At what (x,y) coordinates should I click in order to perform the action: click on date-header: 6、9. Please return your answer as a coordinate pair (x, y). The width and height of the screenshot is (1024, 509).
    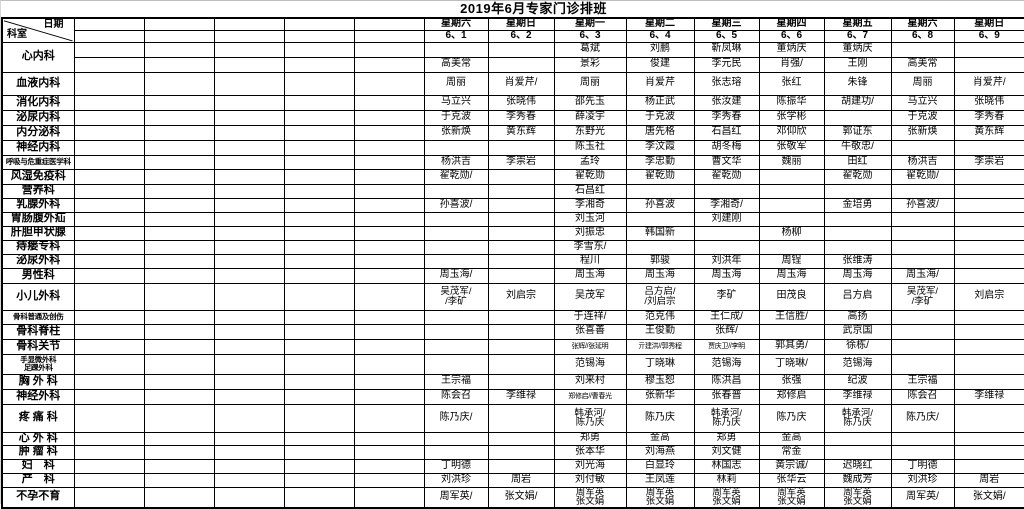
    Looking at the image, I should click on (988, 36).